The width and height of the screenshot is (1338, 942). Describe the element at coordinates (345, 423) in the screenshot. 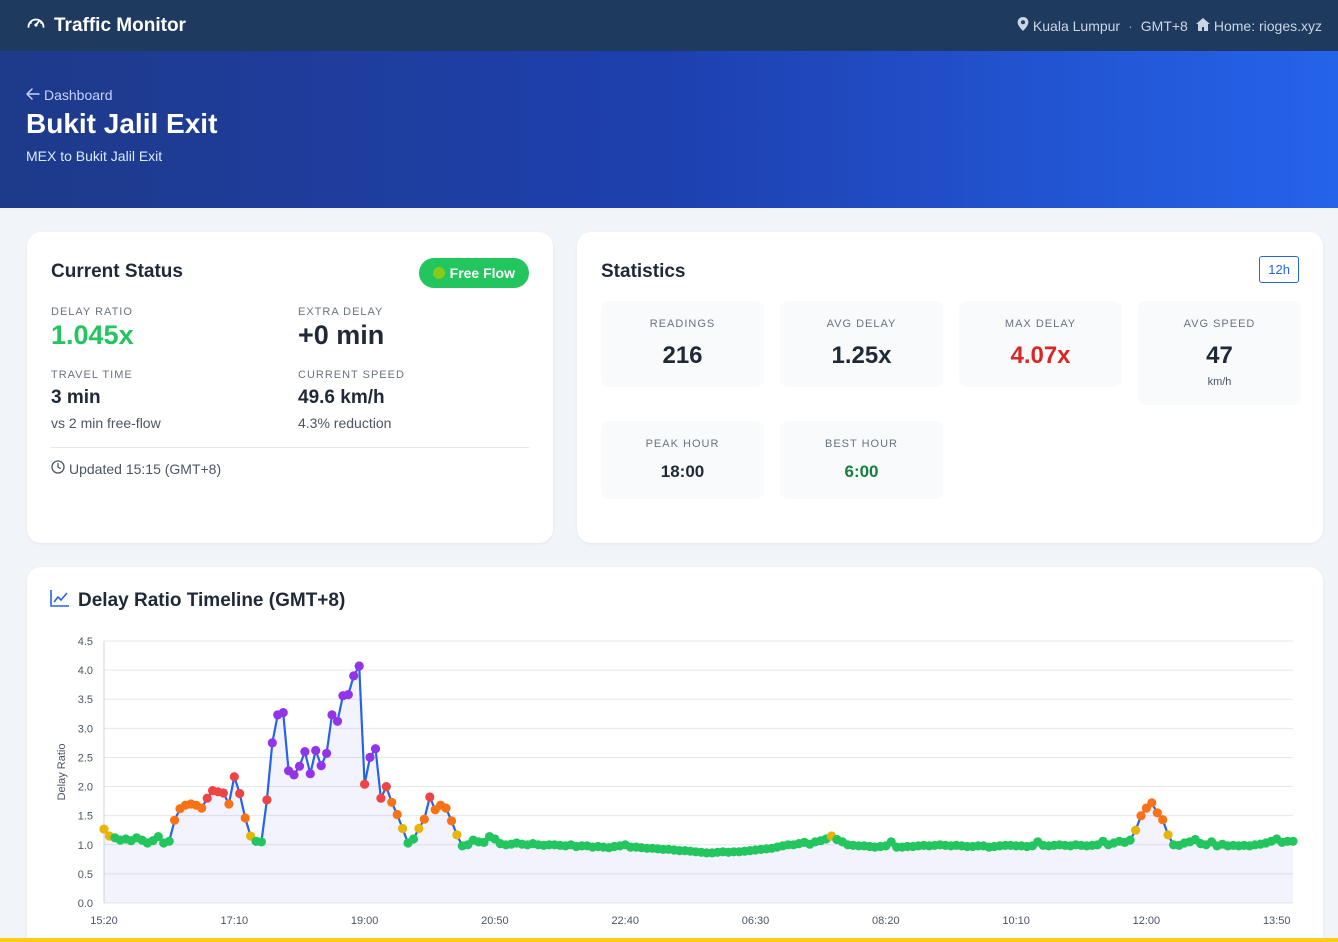

I see `current-speed-note: 4.3% reduction` at that location.